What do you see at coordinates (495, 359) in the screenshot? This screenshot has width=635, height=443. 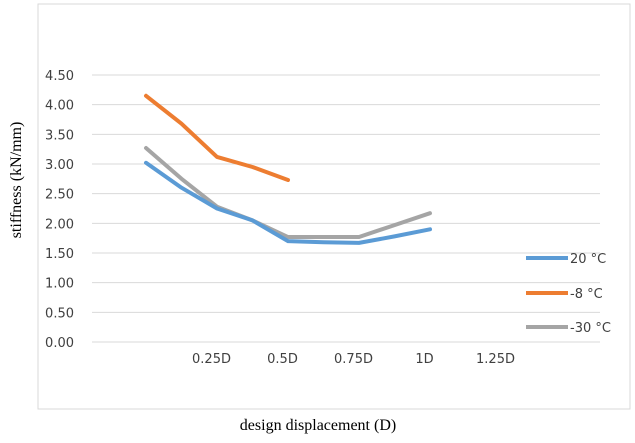 I see `x-tick-label: 1.25D` at bounding box center [495, 359].